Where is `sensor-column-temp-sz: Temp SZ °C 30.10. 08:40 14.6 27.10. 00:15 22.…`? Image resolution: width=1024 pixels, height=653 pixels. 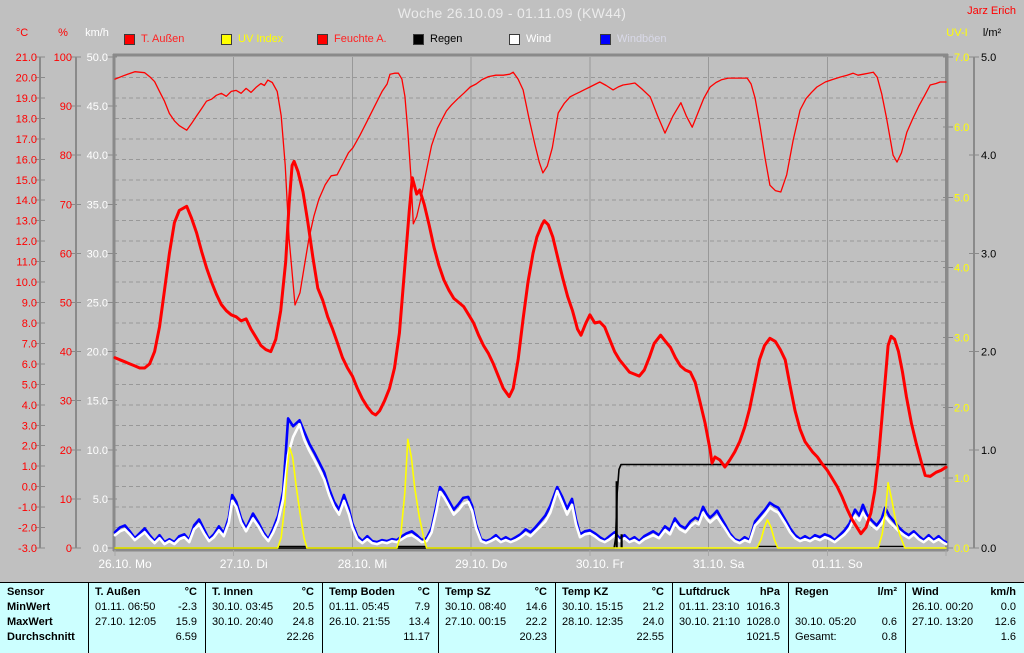
sensor-column-temp-sz: Temp SZ °C 30.10. 08:40 14.6 27.10. 00:15 22.… is located at coordinates (496, 619).